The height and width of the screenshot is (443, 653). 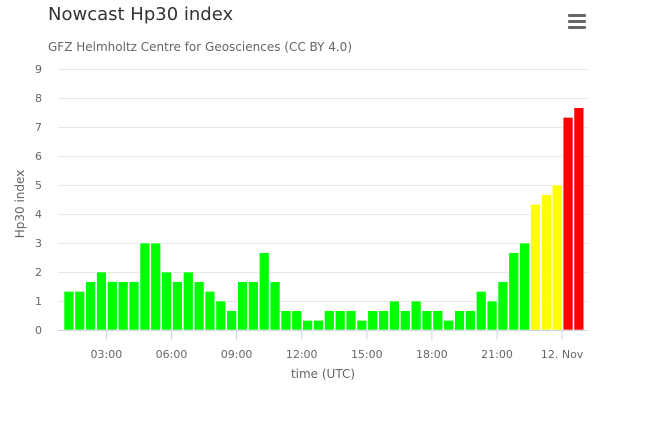 What do you see at coordinates (38, 69) in the screenshot?
I see `y-tick-label: 9` at bounding box center [38, 69].